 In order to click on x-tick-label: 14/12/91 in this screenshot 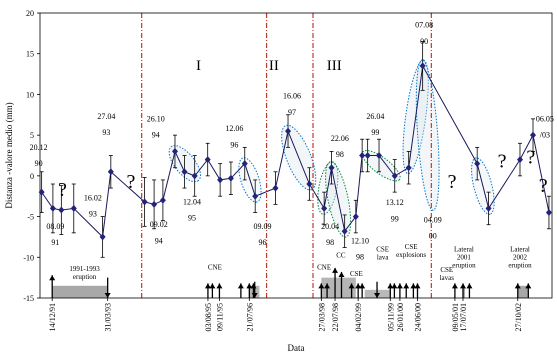, I will do `click(52, 317)`.